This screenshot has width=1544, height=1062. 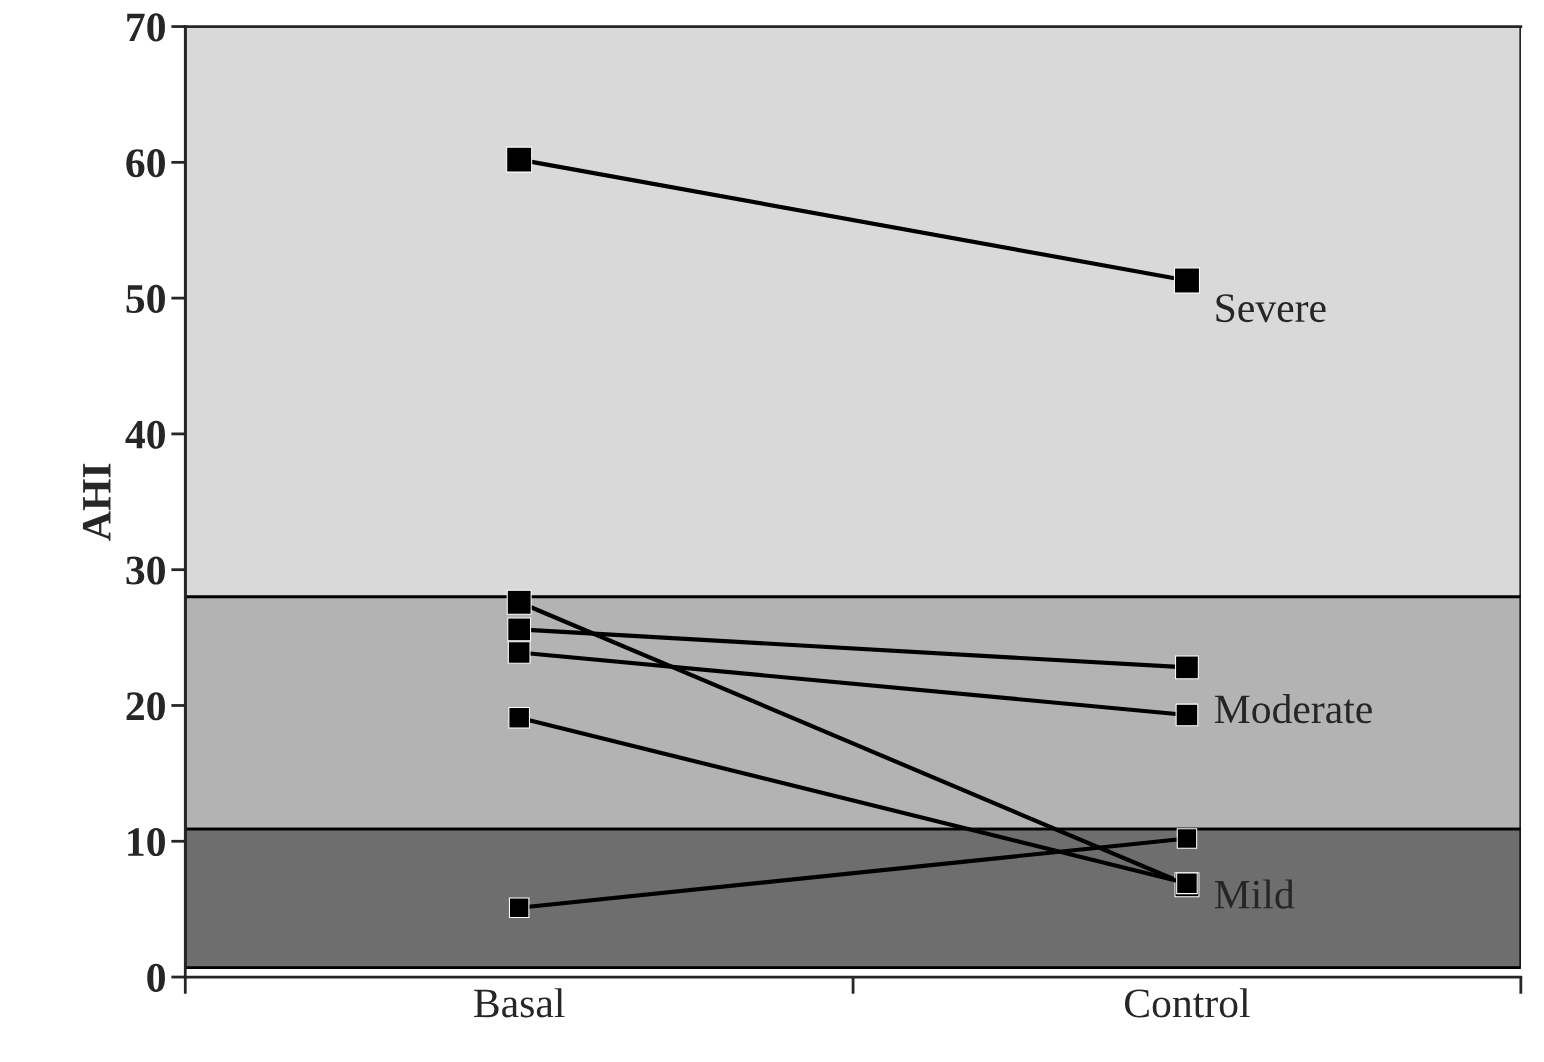 What do you see at coordinates (145, 570) in the screenshot?
I see `y-tick-label: 30` at bounding box center [145, 570].